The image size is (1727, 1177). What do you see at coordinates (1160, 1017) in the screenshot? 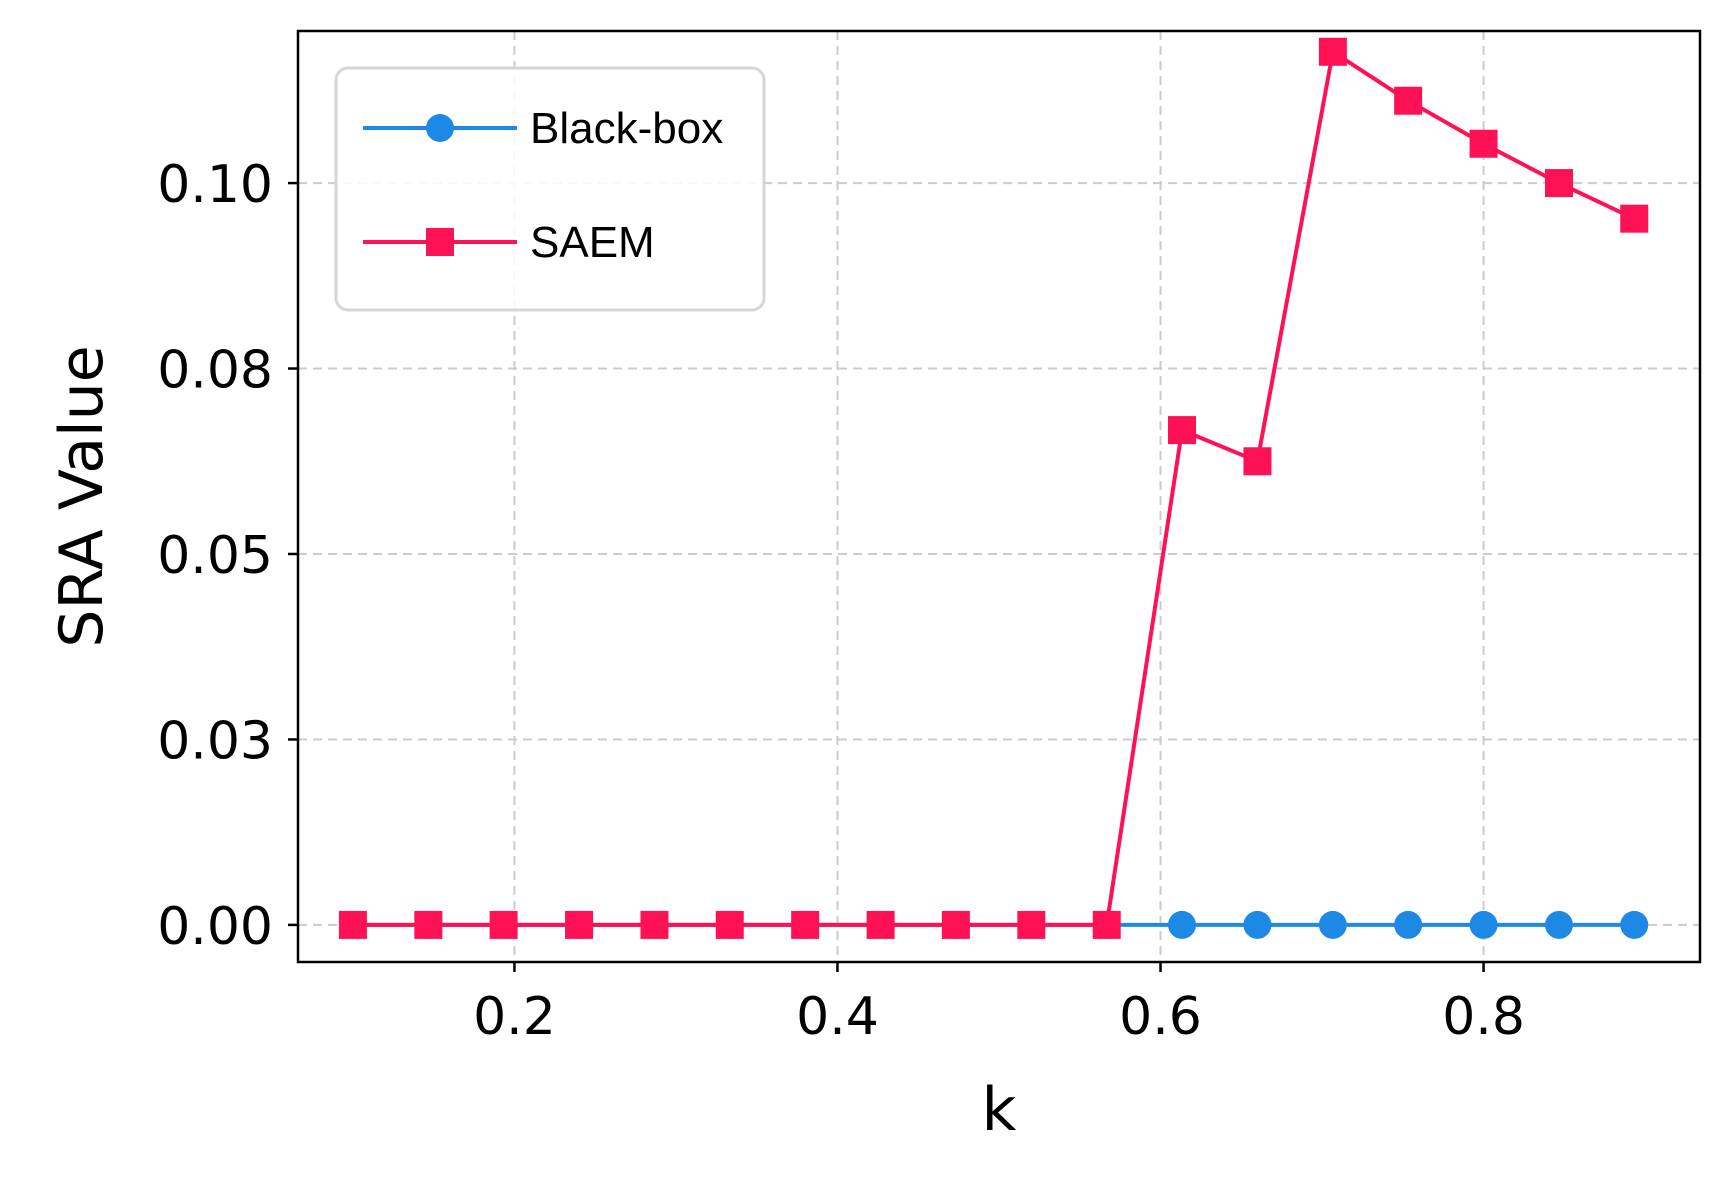
I see `x-tick-label: 0.6` at bounding box center [1160, 1017].